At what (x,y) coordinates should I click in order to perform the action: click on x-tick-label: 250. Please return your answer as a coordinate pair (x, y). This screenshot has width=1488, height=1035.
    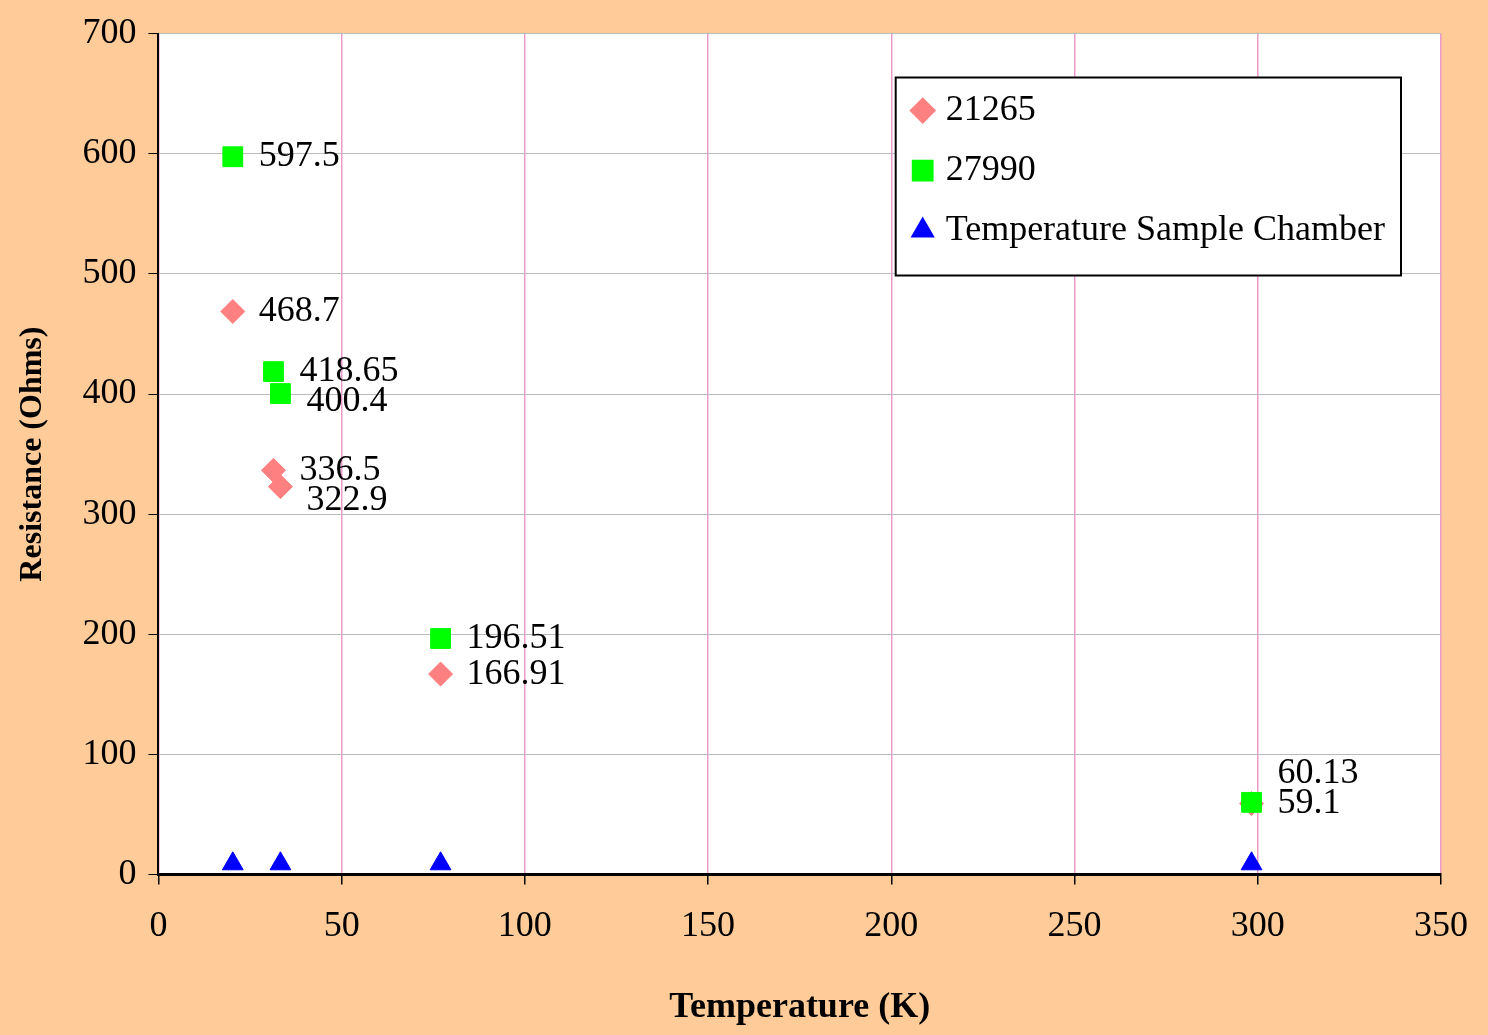
    Looking at the image, I should click on (1074, 923).